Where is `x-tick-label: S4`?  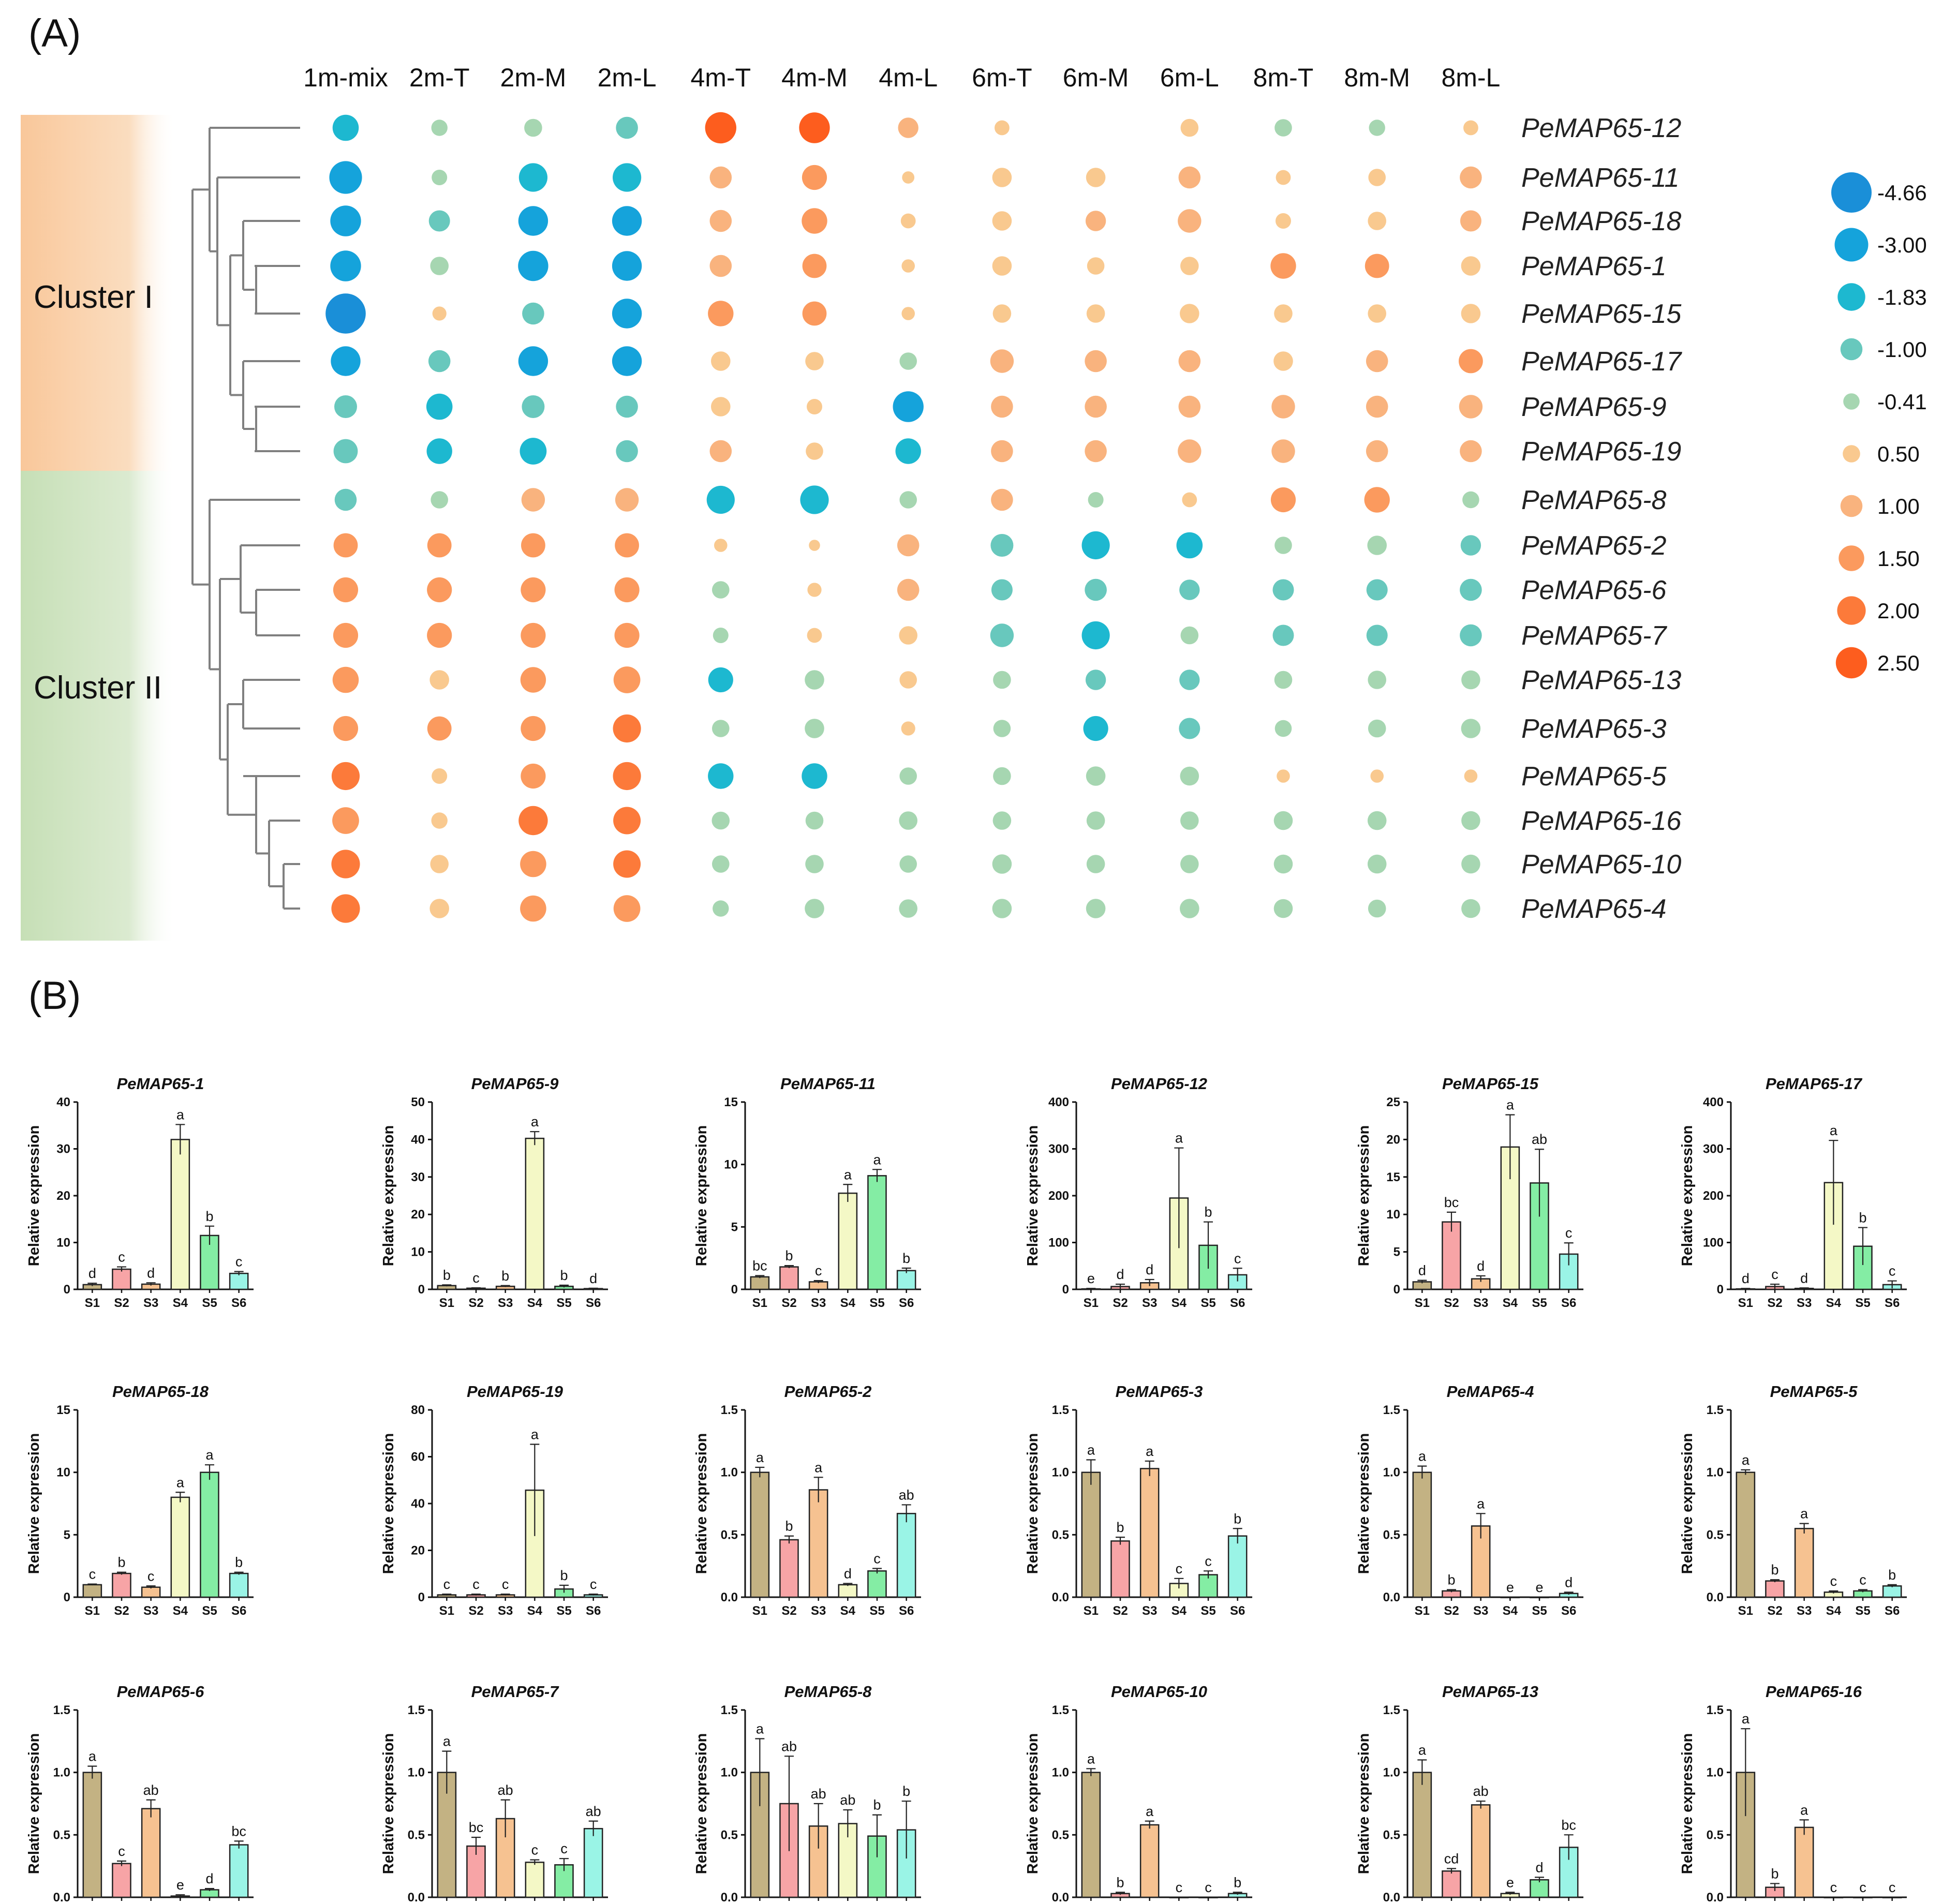 x-tick-label: S4 is located at coordinates (848, 1611).